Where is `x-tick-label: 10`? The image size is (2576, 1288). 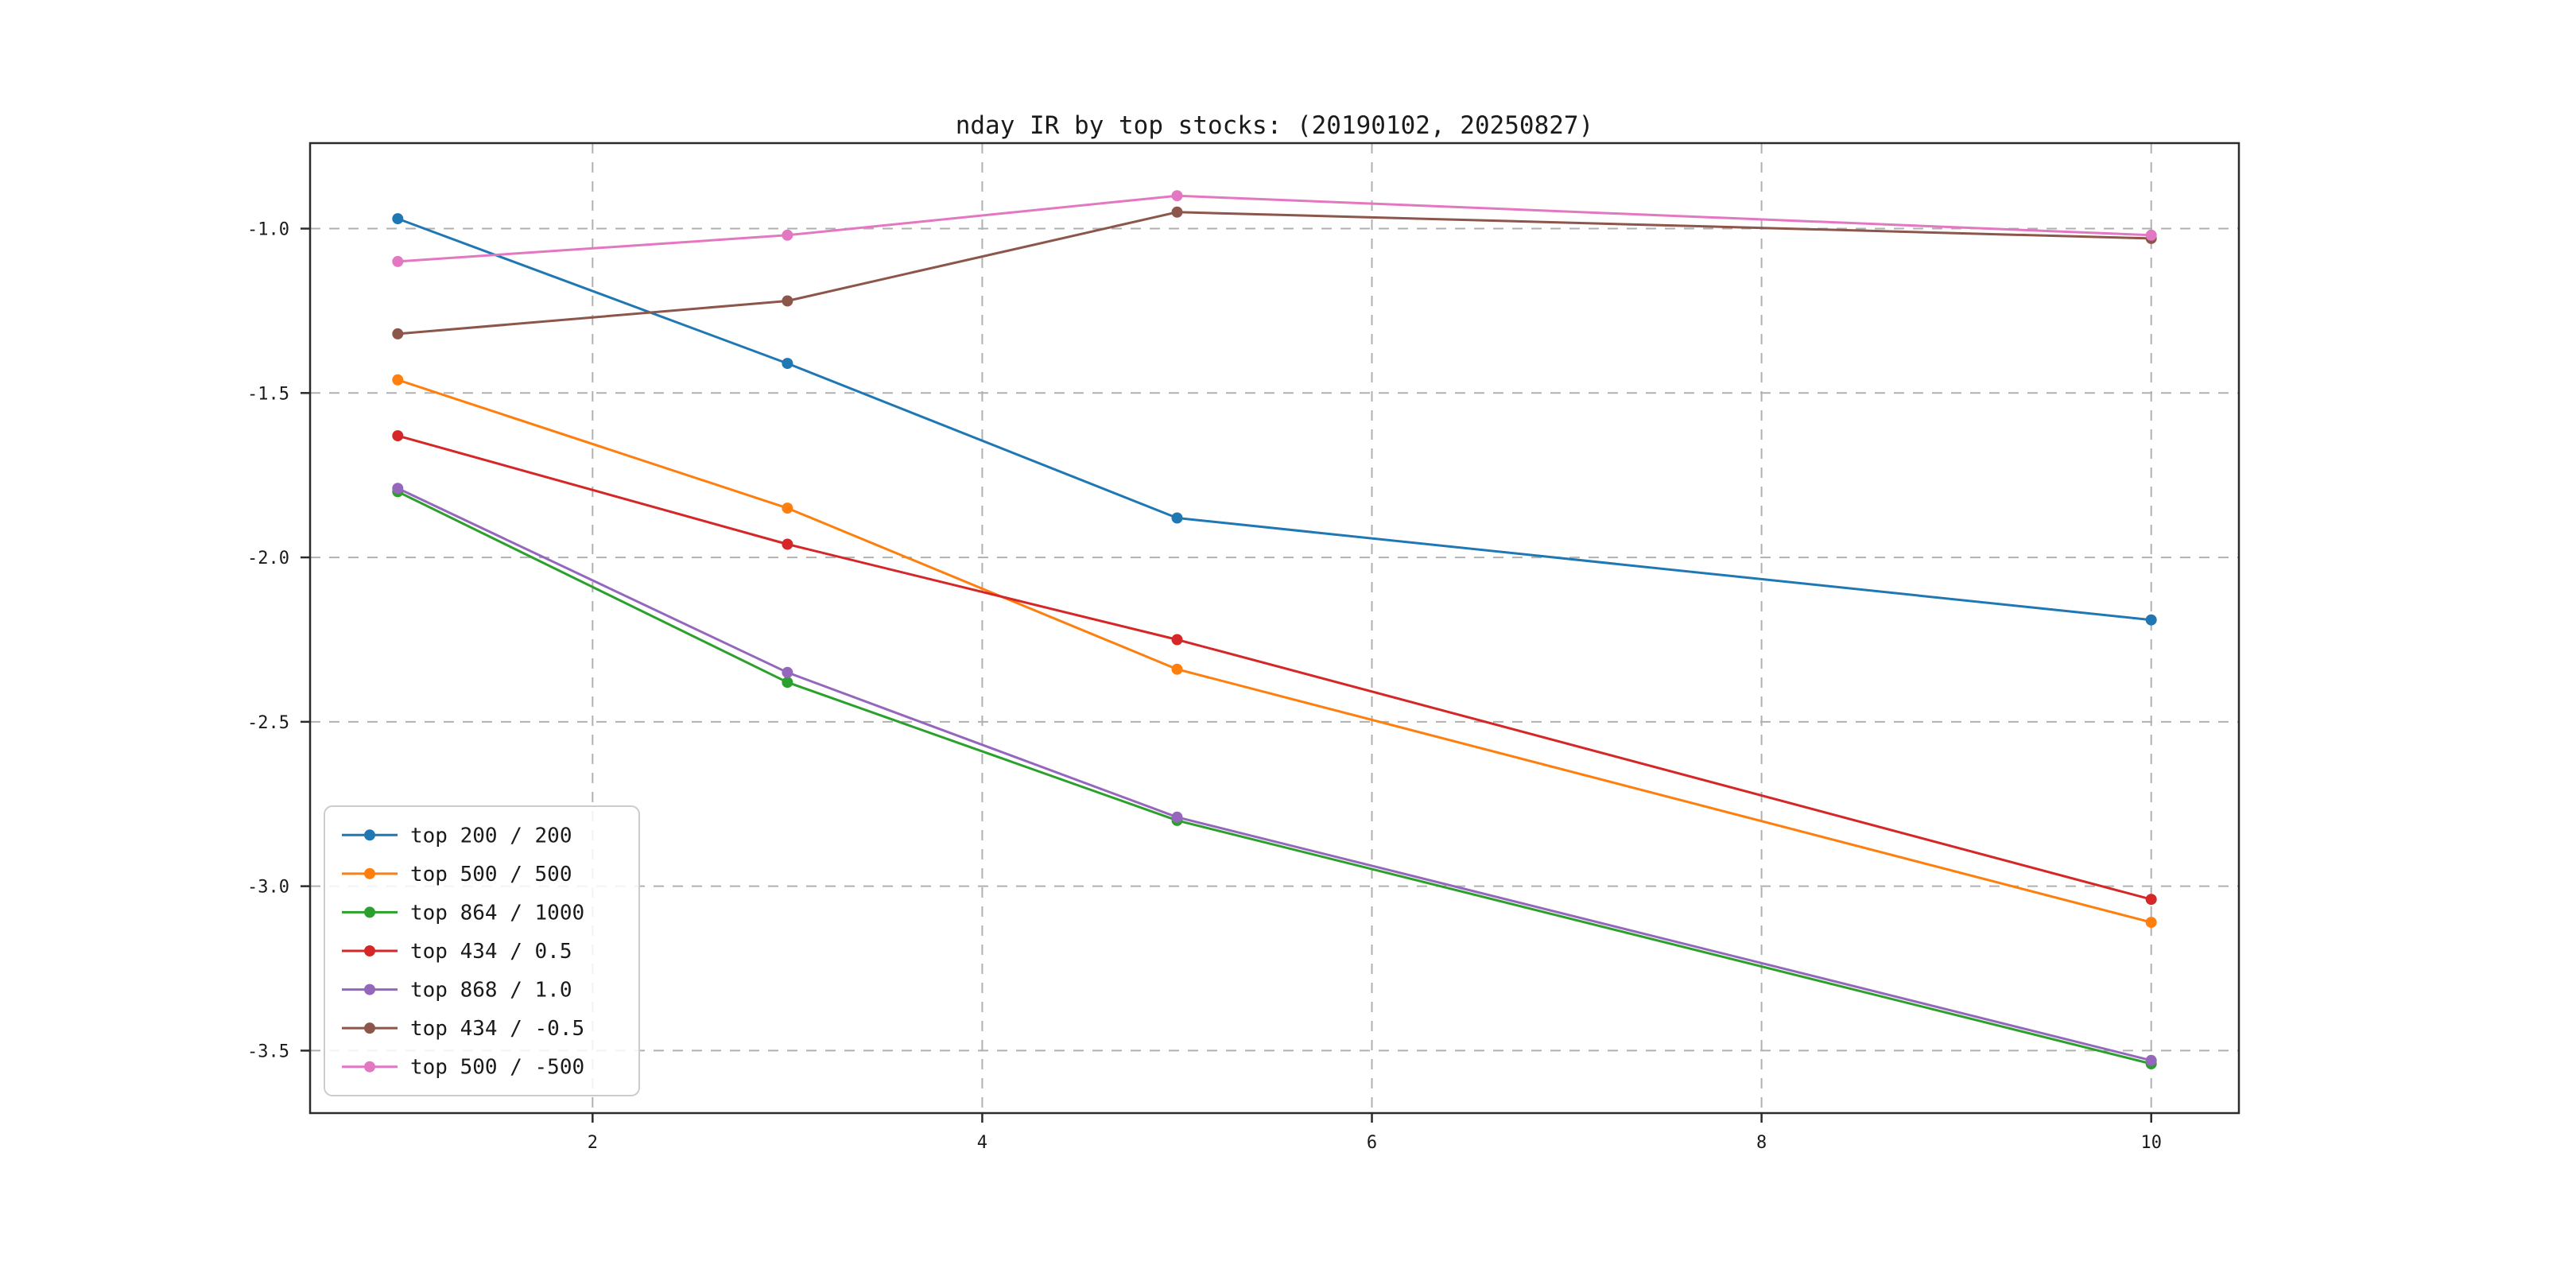
x-tick-label: 10 is located at coordinates (2151, 1143).